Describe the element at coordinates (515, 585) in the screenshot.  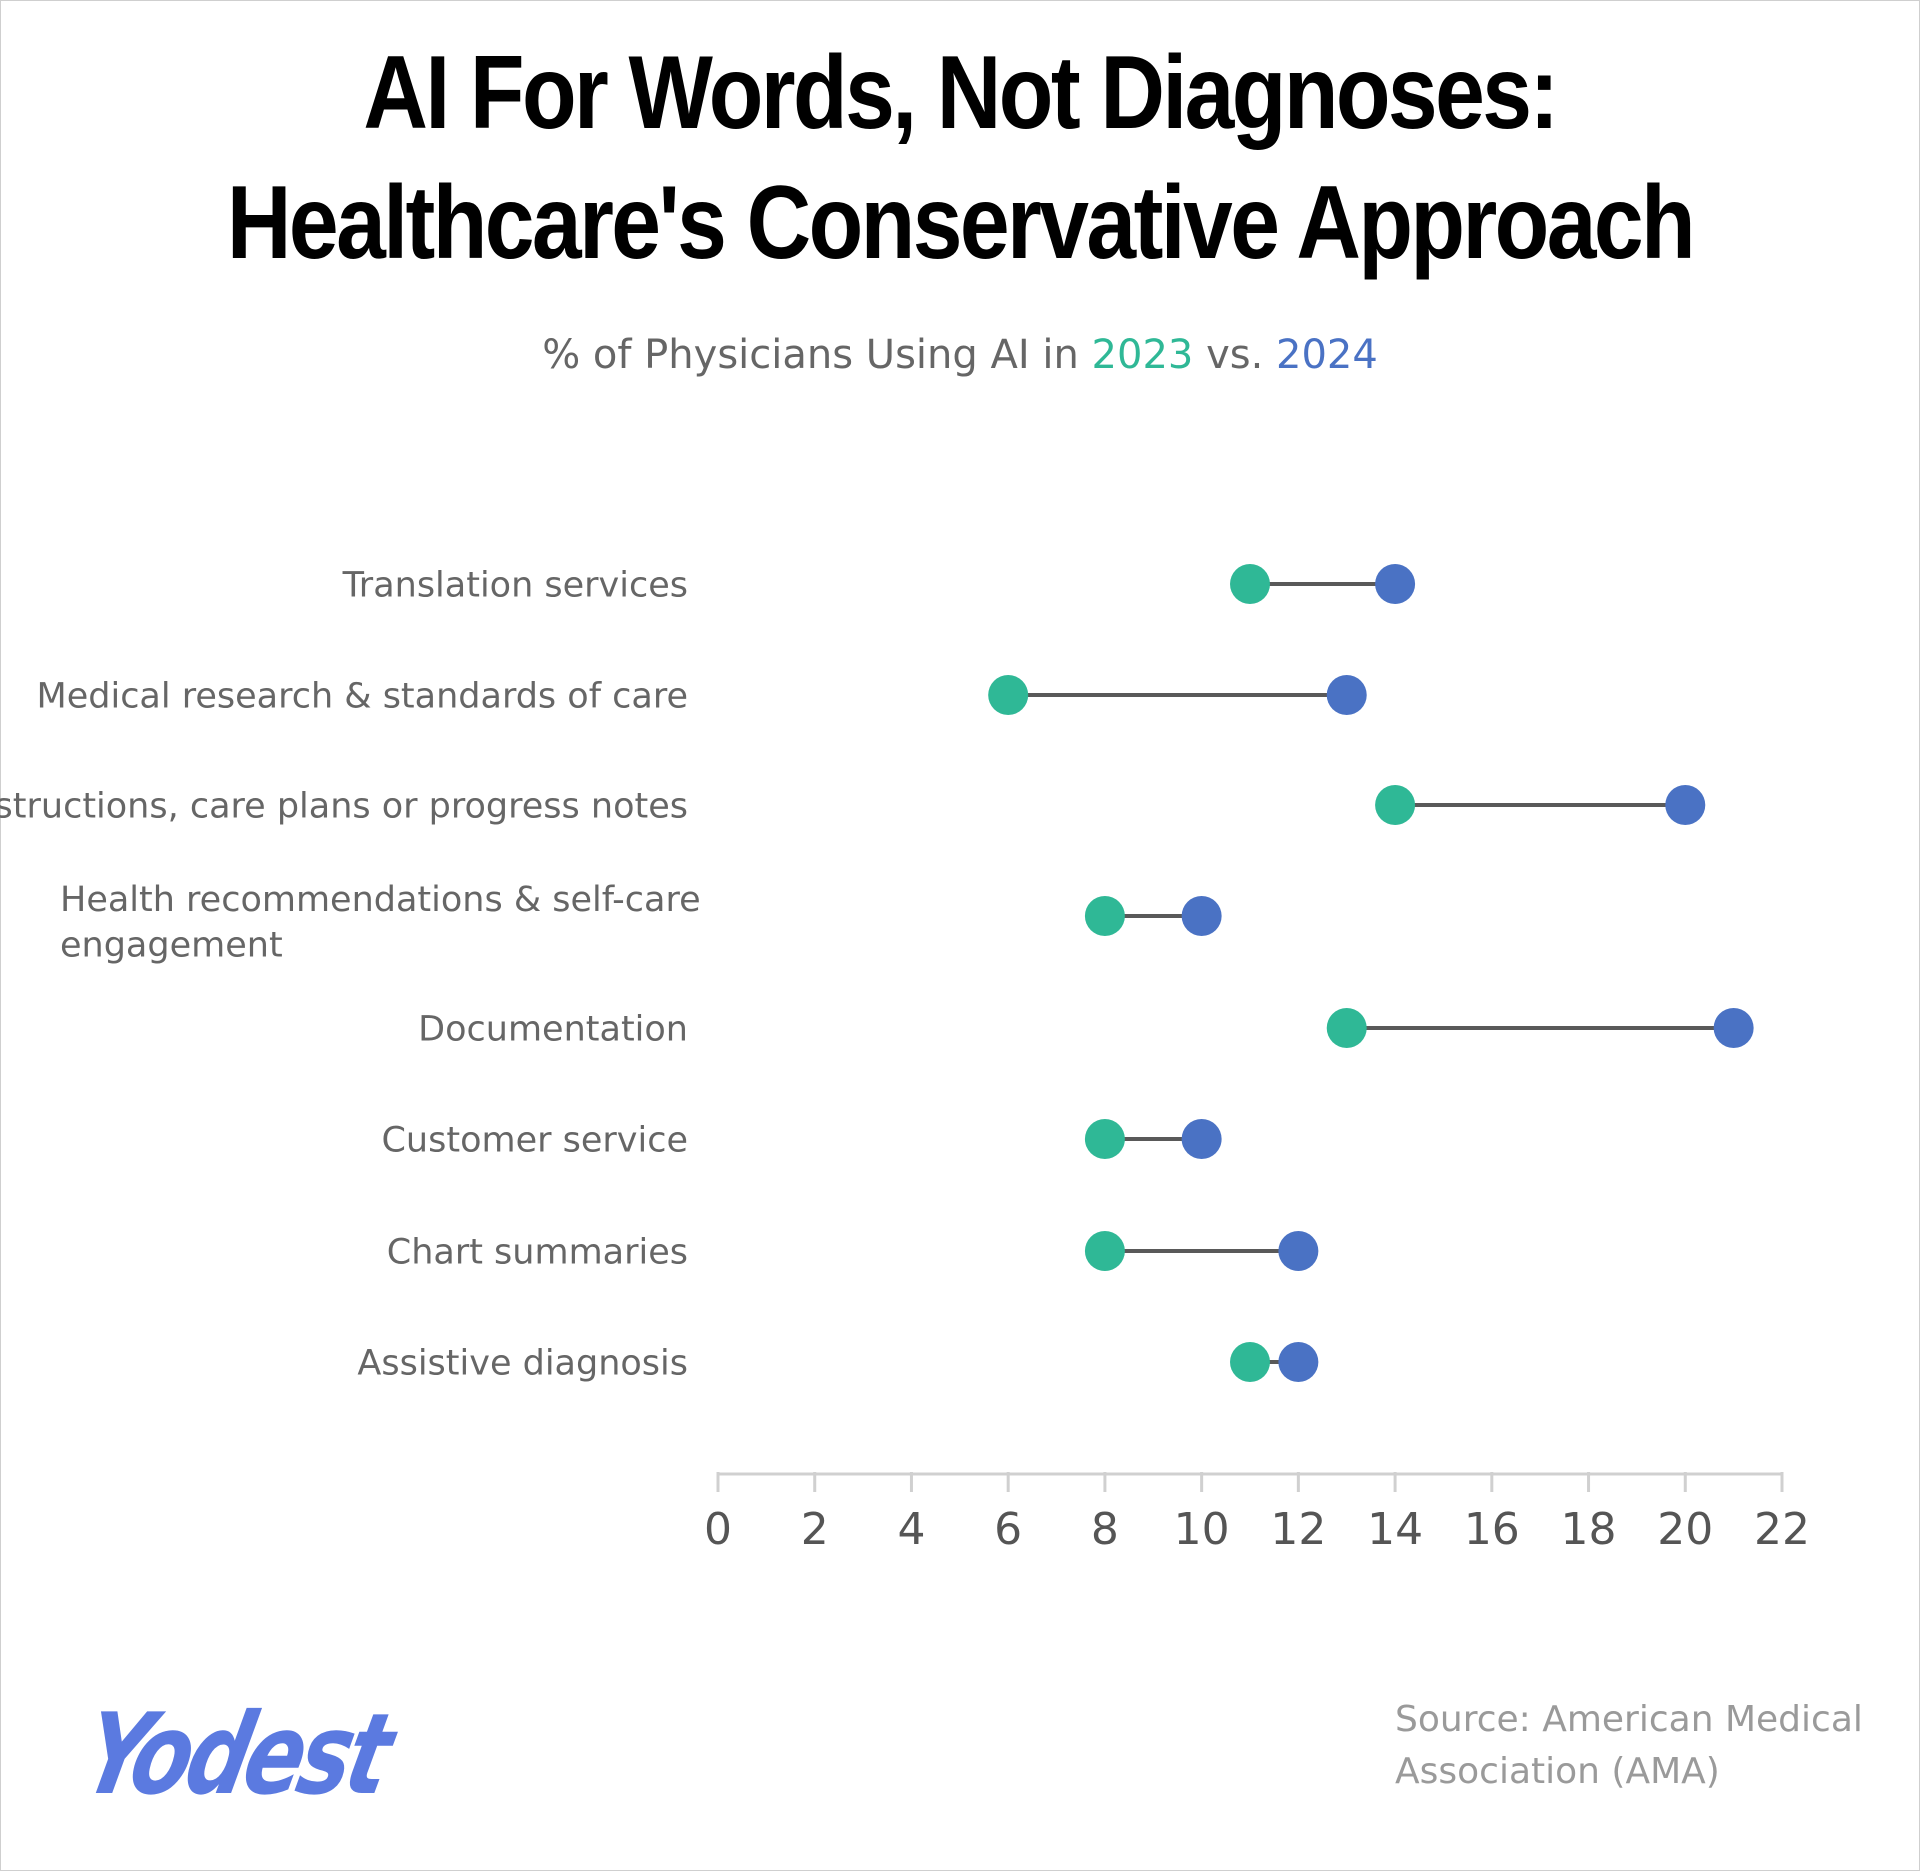
I see `category-label: Translation services` at that location.